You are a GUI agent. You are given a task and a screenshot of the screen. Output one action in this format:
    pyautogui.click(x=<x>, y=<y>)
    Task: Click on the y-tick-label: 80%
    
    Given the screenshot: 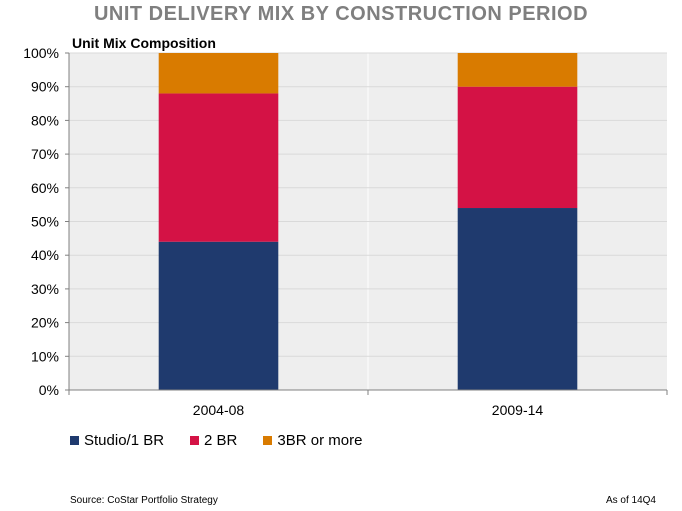 What is the action you would take?
    pyautogui.click(x=45, y=120)
    